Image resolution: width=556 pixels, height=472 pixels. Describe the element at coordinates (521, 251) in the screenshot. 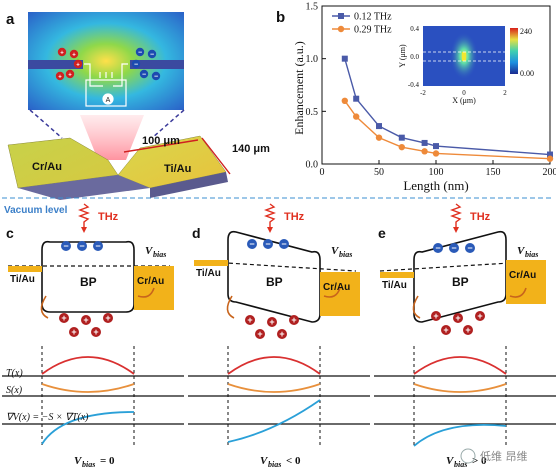

I see `vbias-label: V` at that location.